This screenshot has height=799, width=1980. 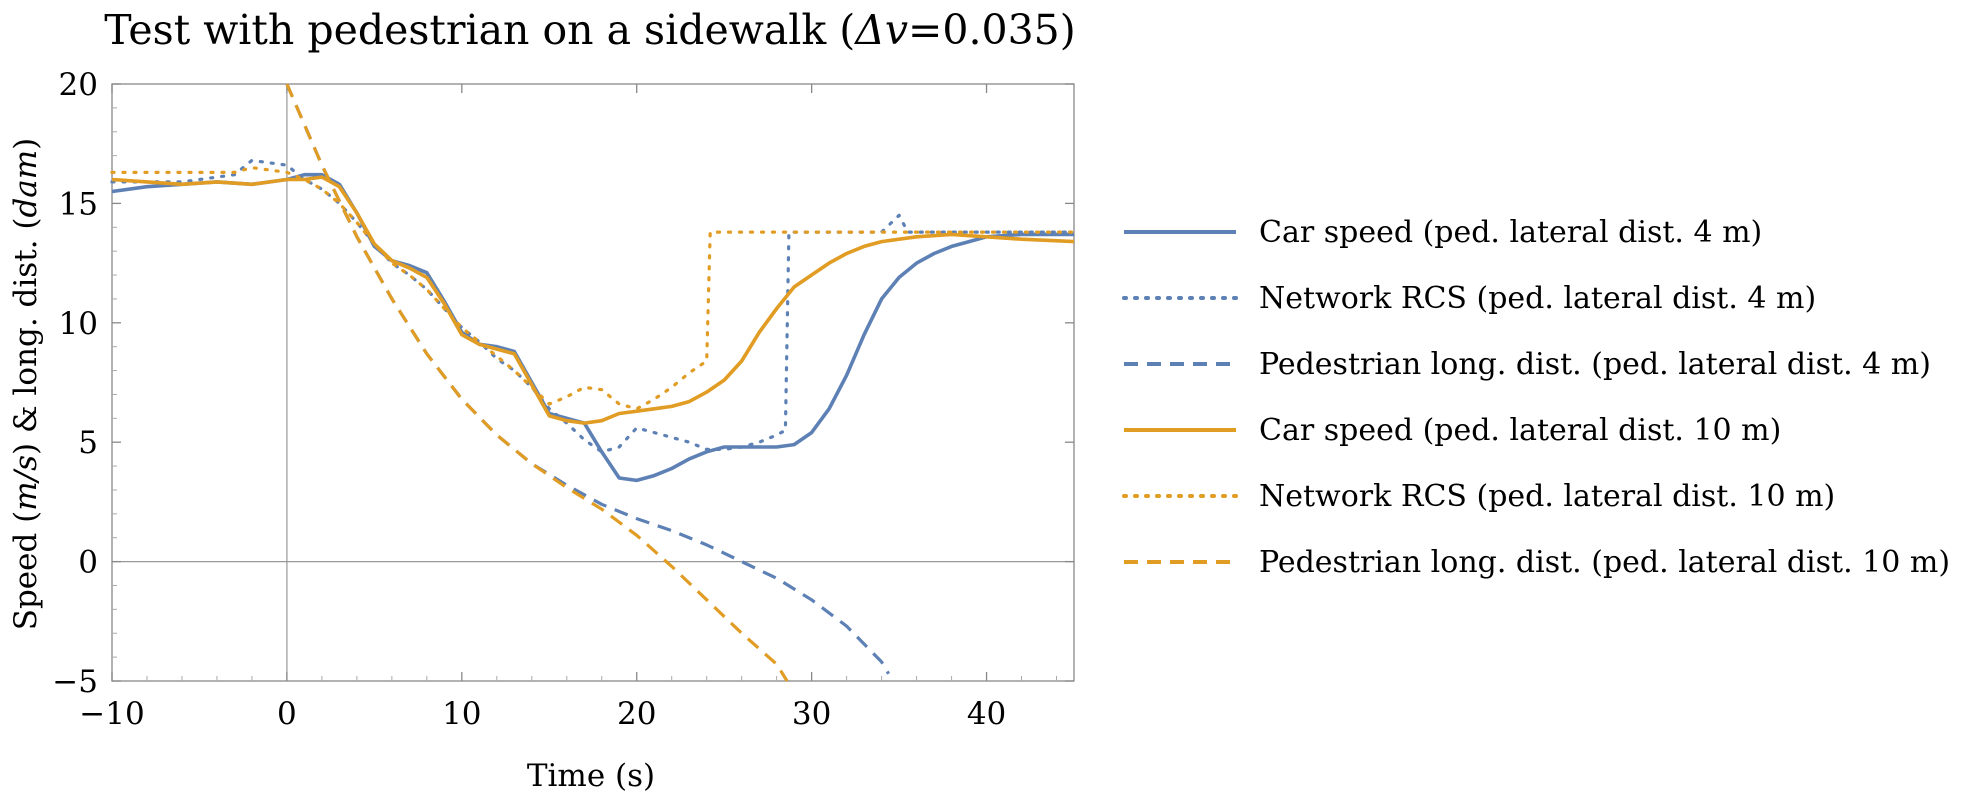 I want to click on x-tick-label: 0, so click(x=287, y=714).